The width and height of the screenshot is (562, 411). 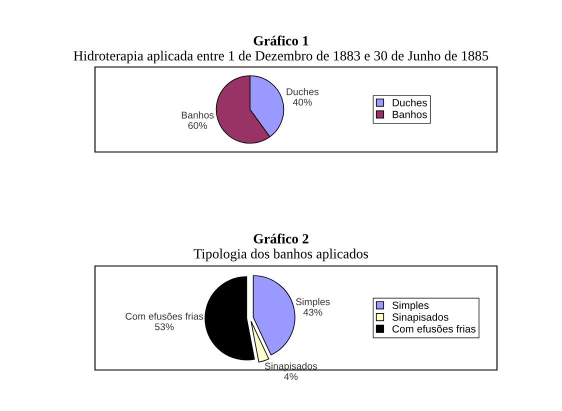 What do you see at coordinates (409, 102) in the screenshot?
I see `legend-label: Duches` at bounding box center [409, 102].